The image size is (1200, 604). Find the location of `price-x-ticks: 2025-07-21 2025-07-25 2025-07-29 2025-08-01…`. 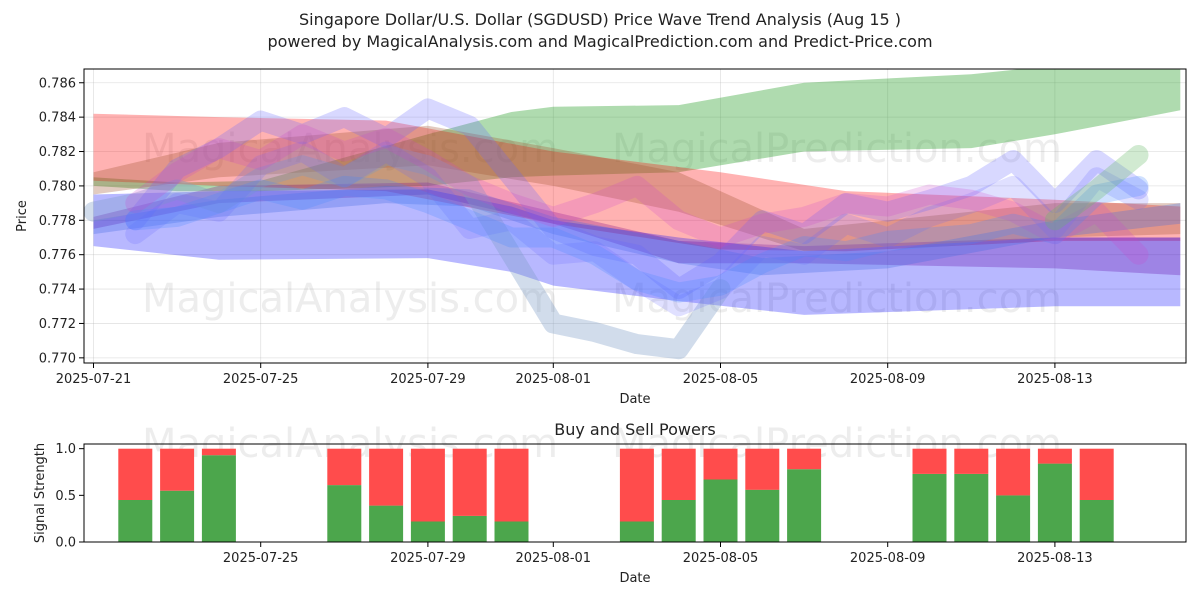

price-x-ticks: 2025-07-21 2025-07-25 2025-07-29 2025-08-01… is located at coordinates (574, 375).